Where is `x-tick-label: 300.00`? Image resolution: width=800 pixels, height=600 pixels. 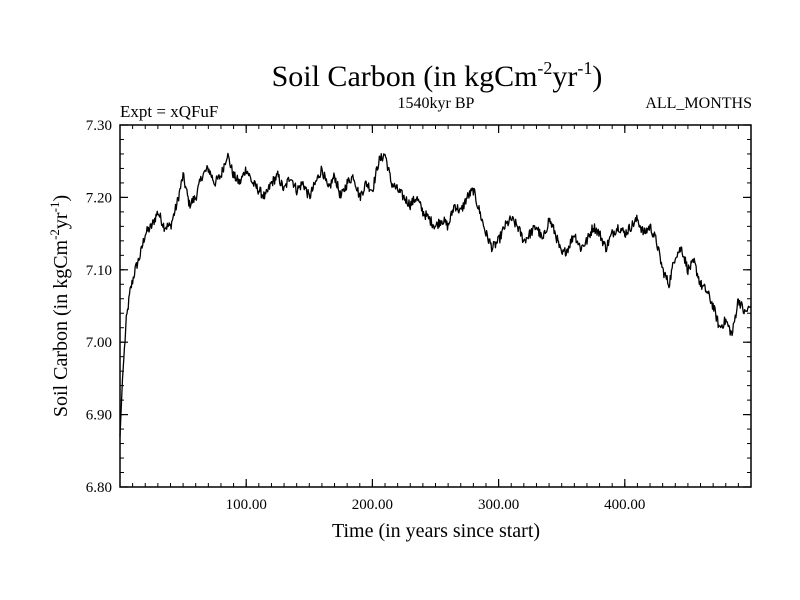 x-tick-label: 300.00 is located at coordinates (498, 505).